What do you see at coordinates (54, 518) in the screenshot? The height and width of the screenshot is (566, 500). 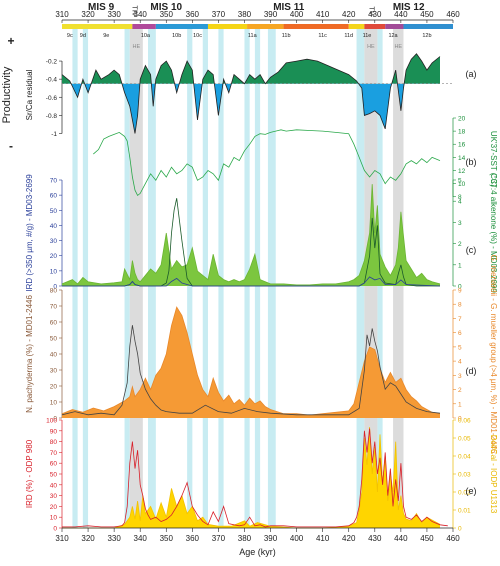 I see `panel-e-left-axis-tick-label: 10` at bounding box center [54, 518].